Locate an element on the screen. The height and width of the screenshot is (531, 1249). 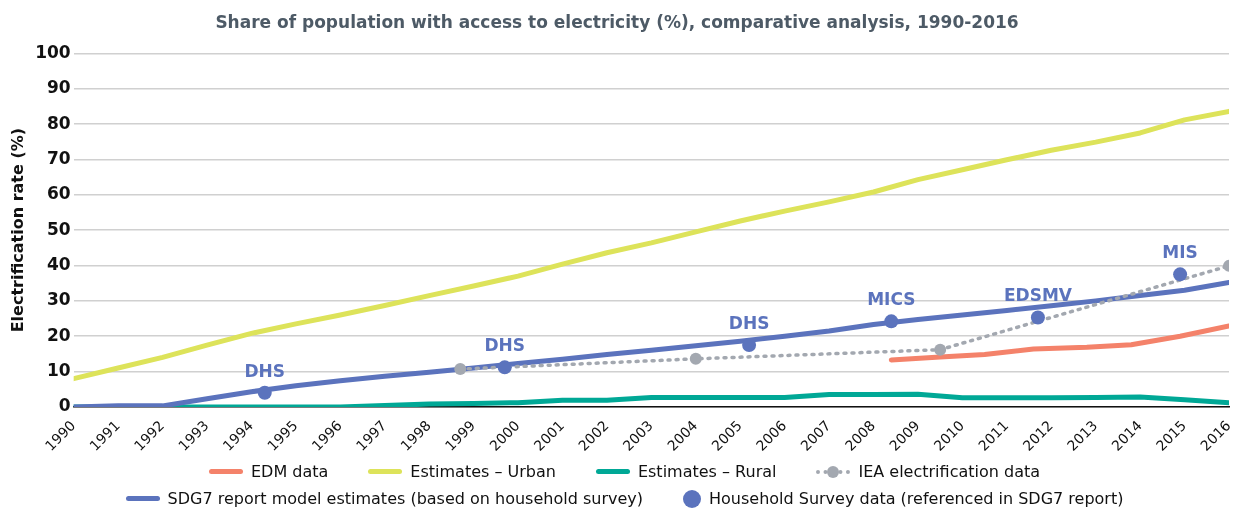
annotation: MIS is located at coordinates (1180, 252).